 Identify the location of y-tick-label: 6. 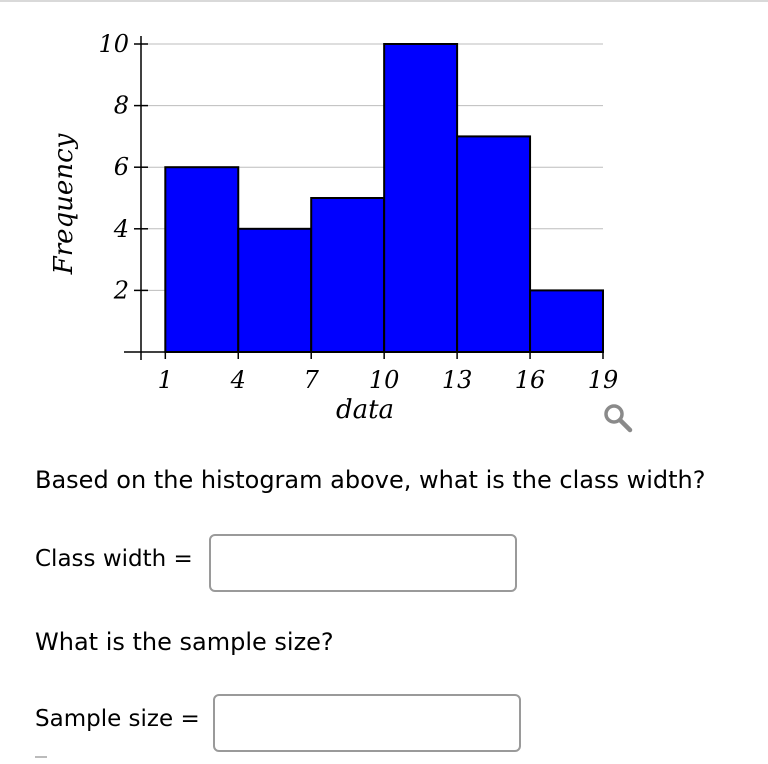
(121, 167).